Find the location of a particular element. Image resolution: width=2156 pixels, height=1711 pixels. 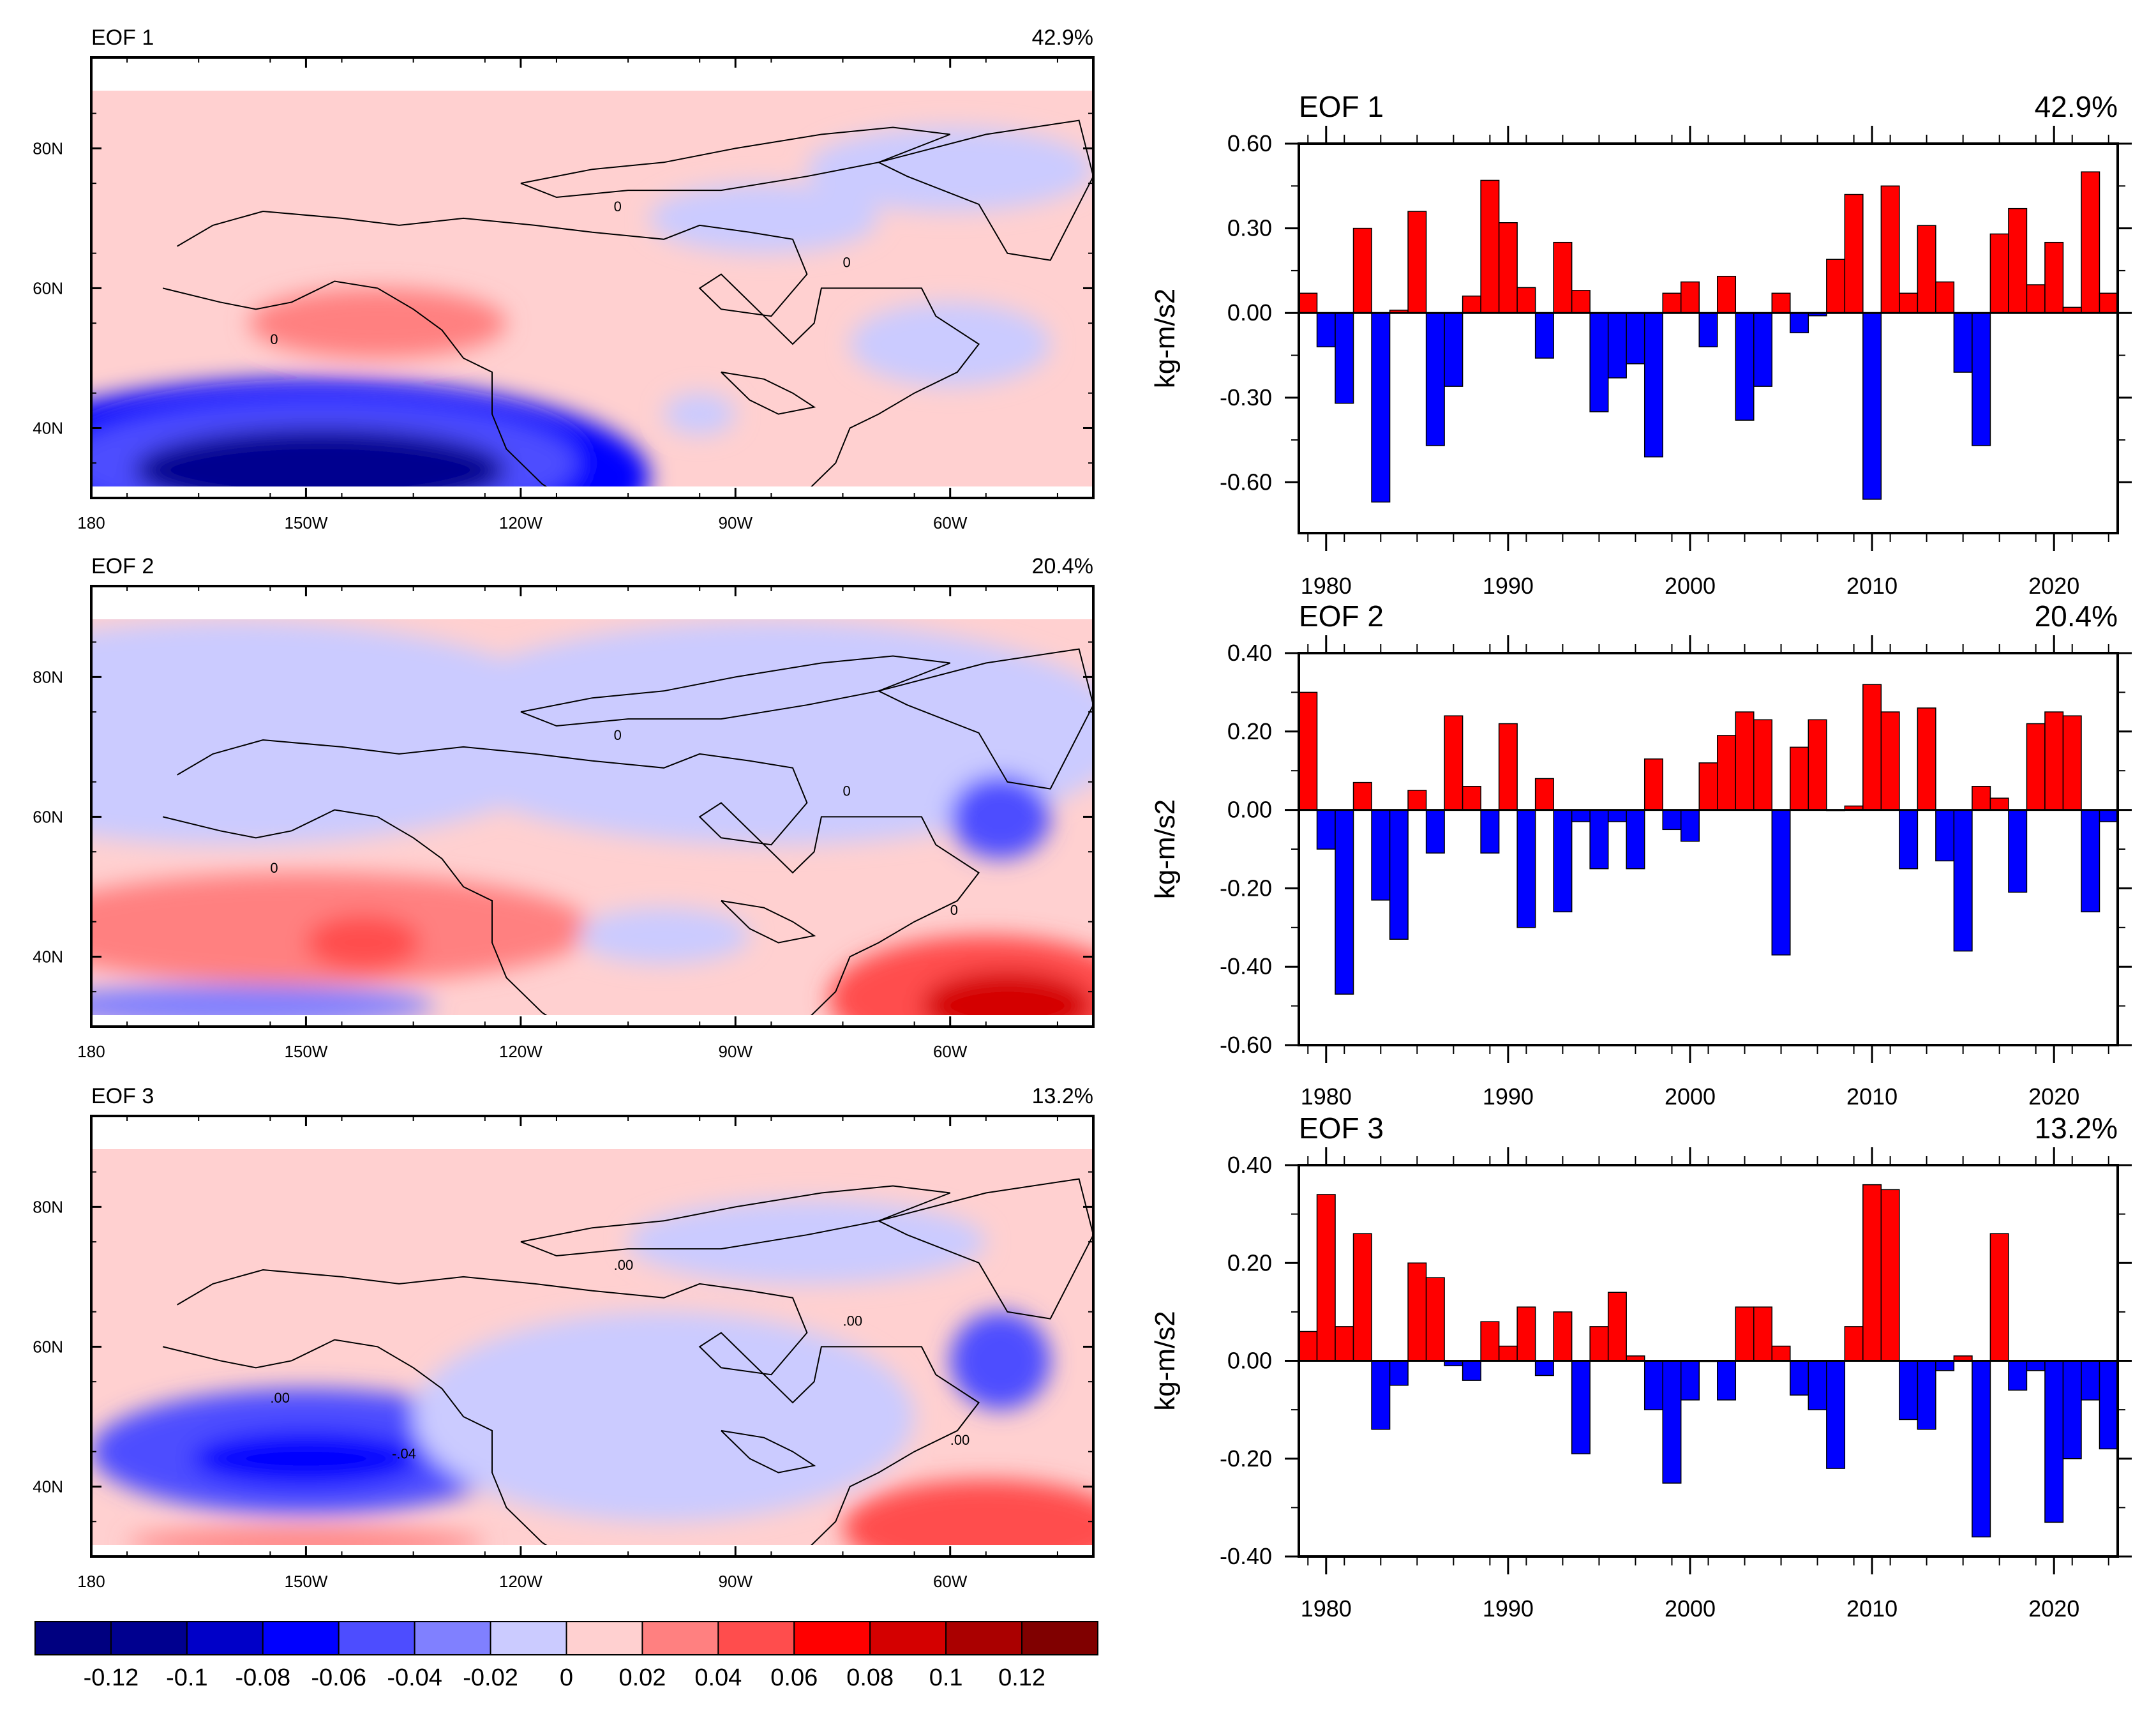

bar-1999 is located at coordinates (1672, 1422).